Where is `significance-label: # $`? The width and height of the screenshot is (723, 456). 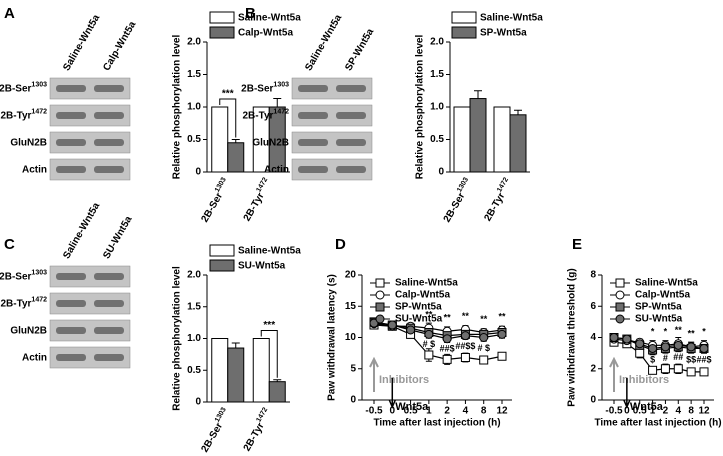
significance-label: # $ is located at coordinates (429, 344).